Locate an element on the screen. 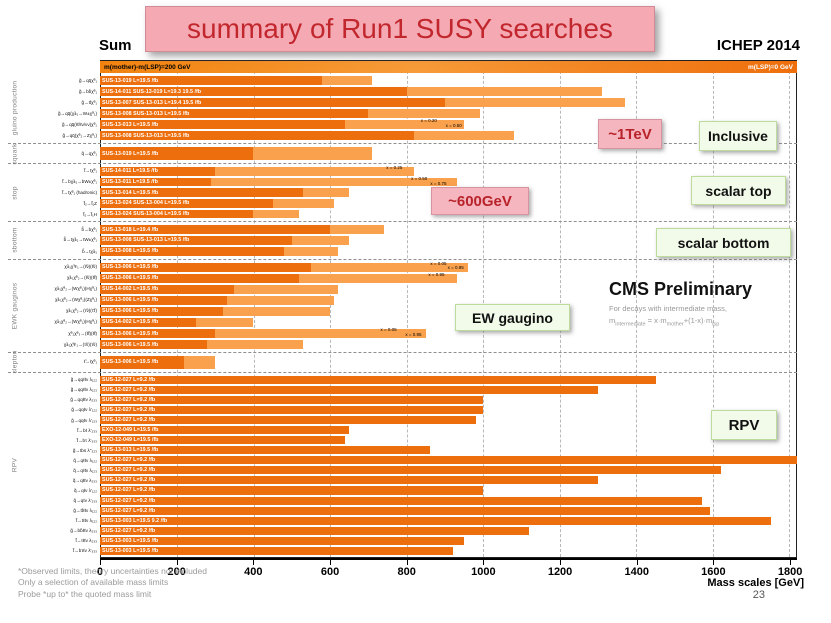 This screenshot has height=623, width=831. analysis-label: SUS-13-008 SUS-13-013 L=19.5 /fb is located at coordinates (146, 135).